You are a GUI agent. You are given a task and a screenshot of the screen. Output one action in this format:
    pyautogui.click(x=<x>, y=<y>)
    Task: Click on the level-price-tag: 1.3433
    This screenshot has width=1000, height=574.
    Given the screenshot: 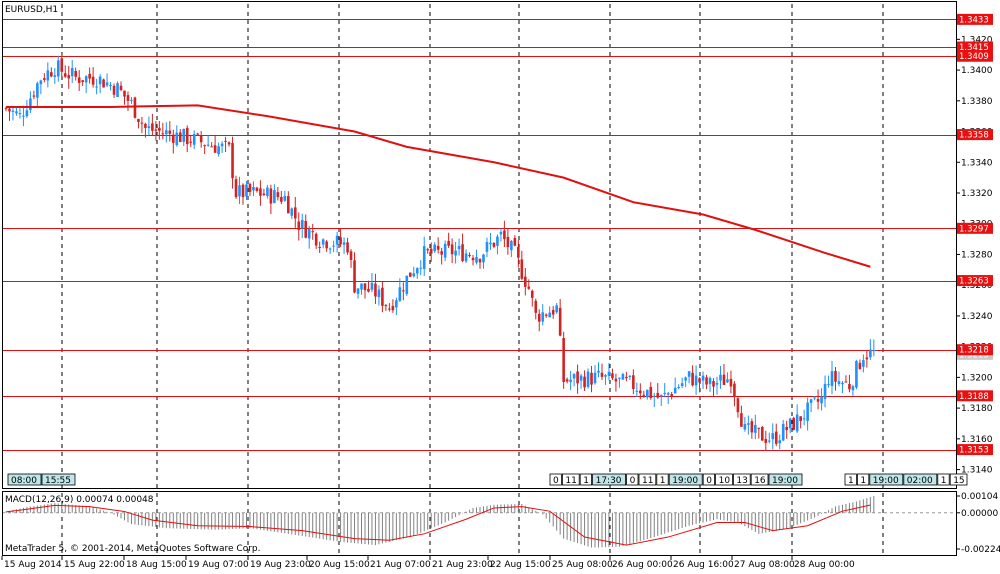 What is the action you would take?
    pyautogui.click(x=974, y=20)
    